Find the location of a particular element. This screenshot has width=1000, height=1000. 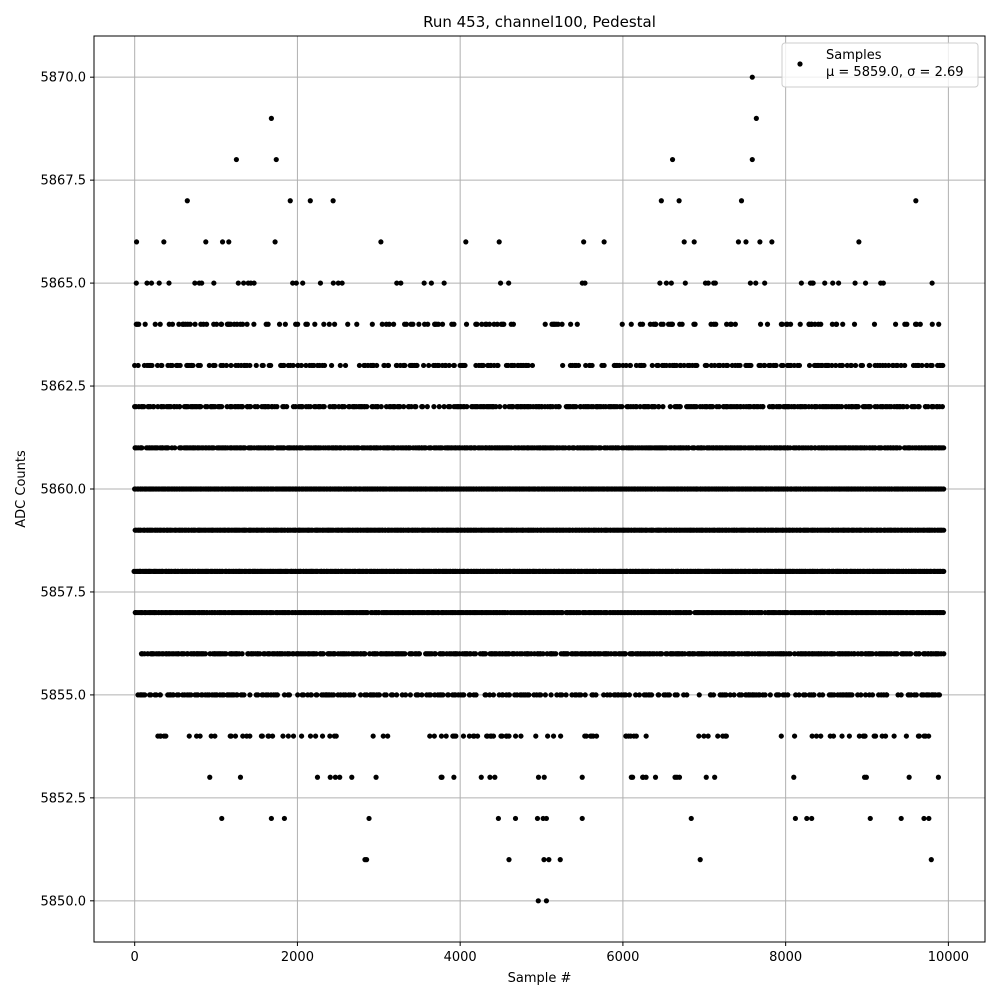

chart-title: Run 453, channel100, Pedestal is located at coordinates (539, 22).